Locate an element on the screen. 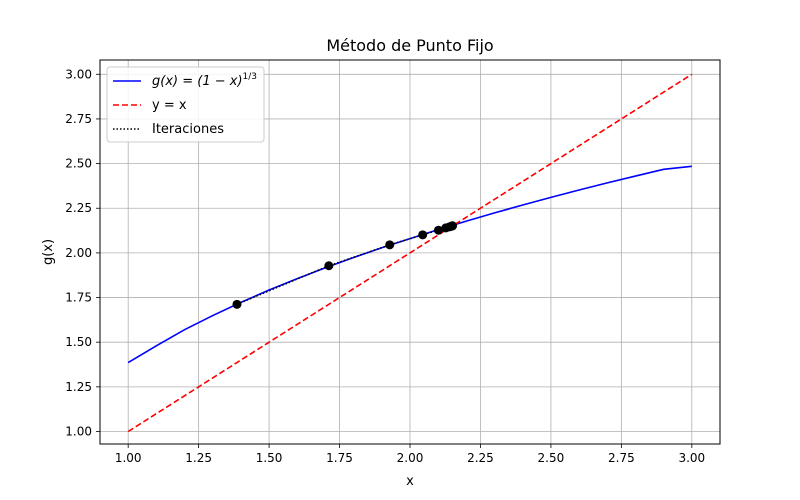  legend-label: Iteraciones is located at coordinates (188, 129).